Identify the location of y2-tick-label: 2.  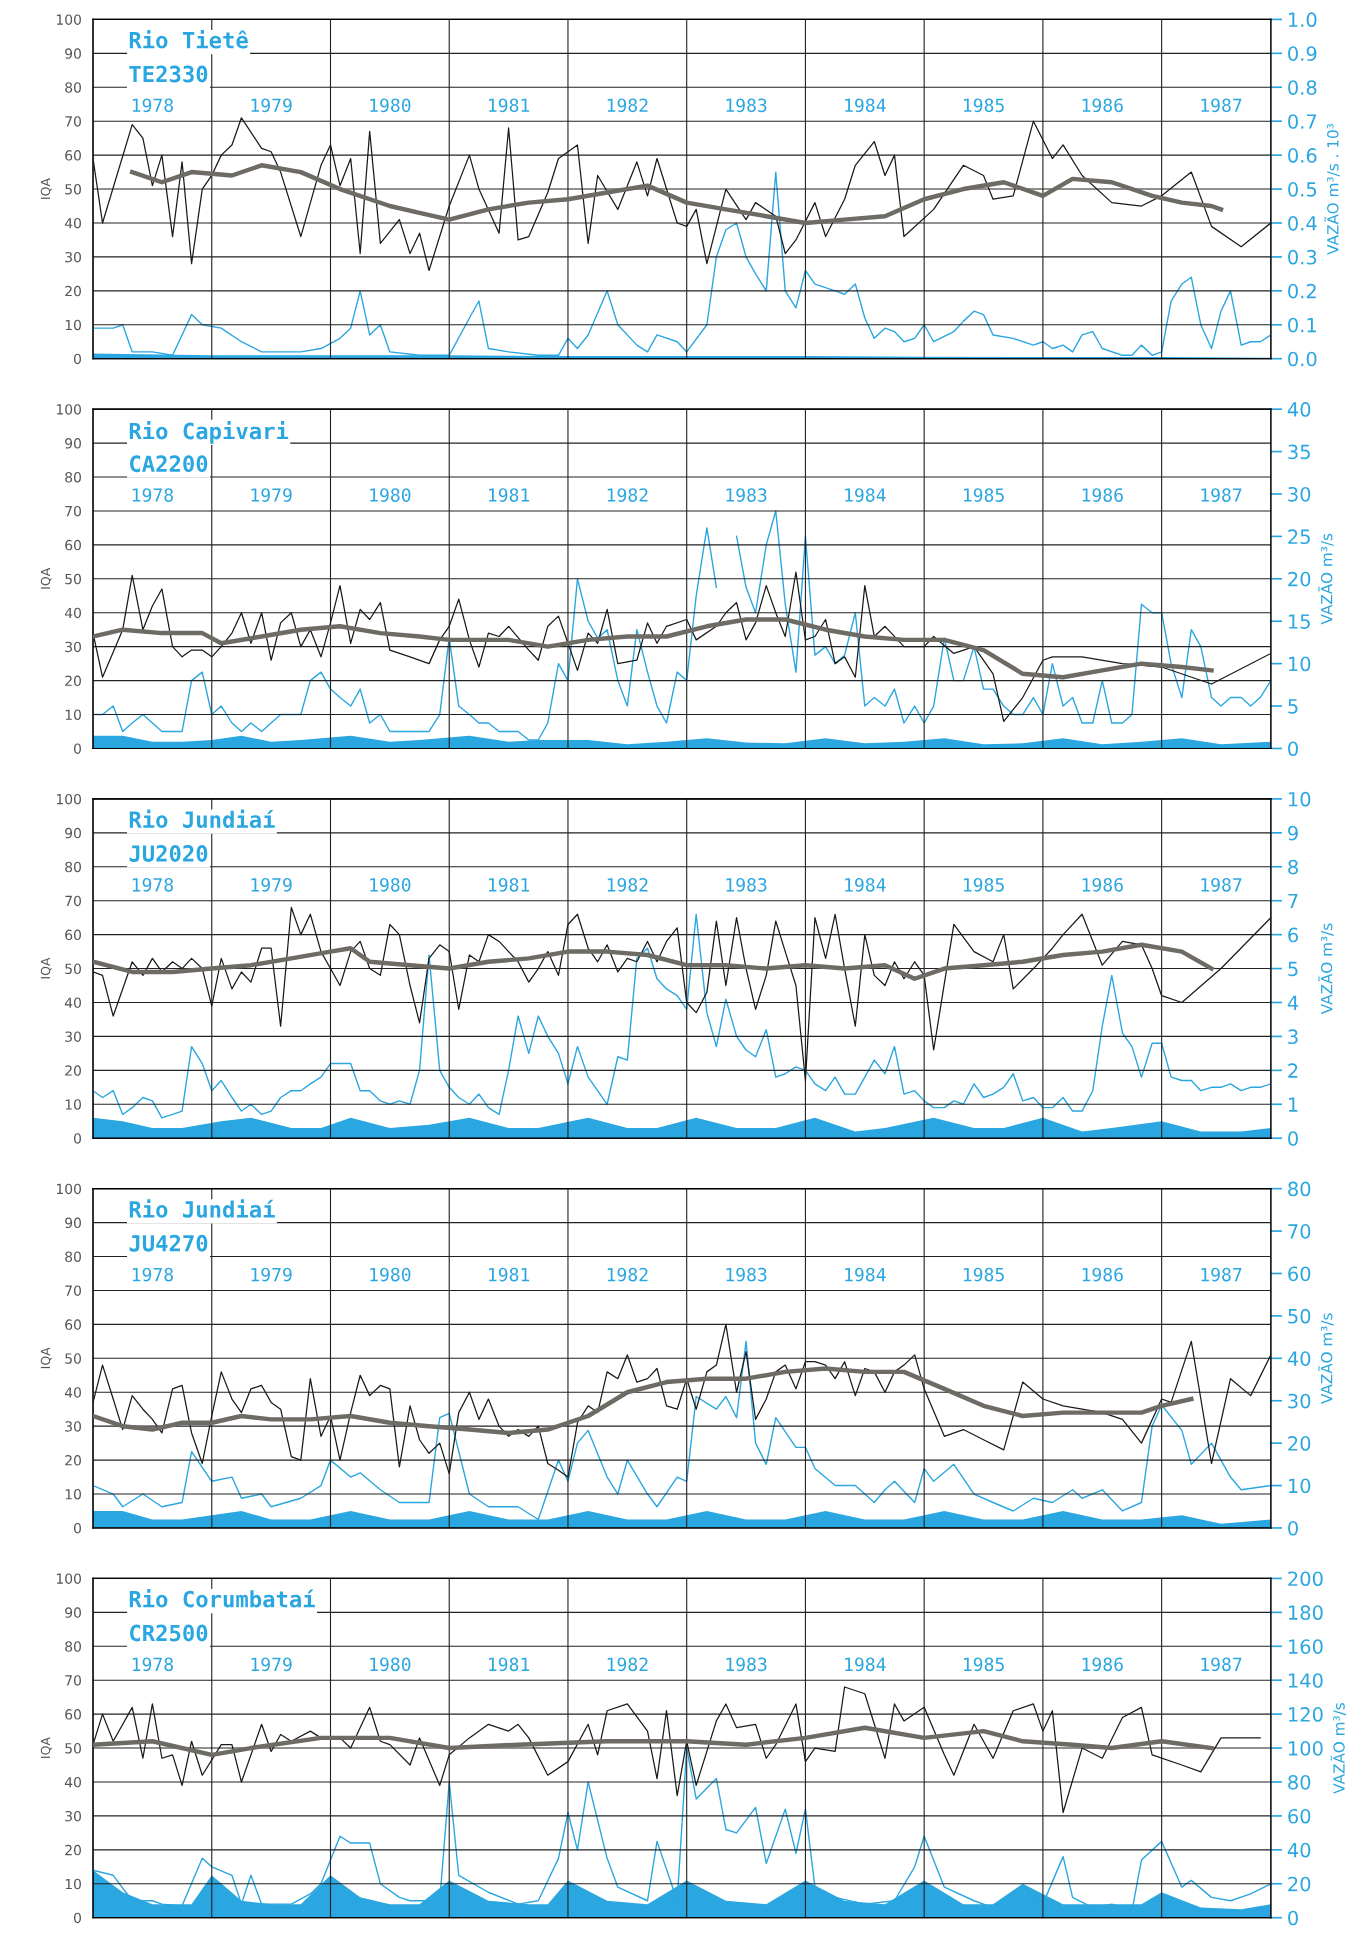
(1293, 1070).